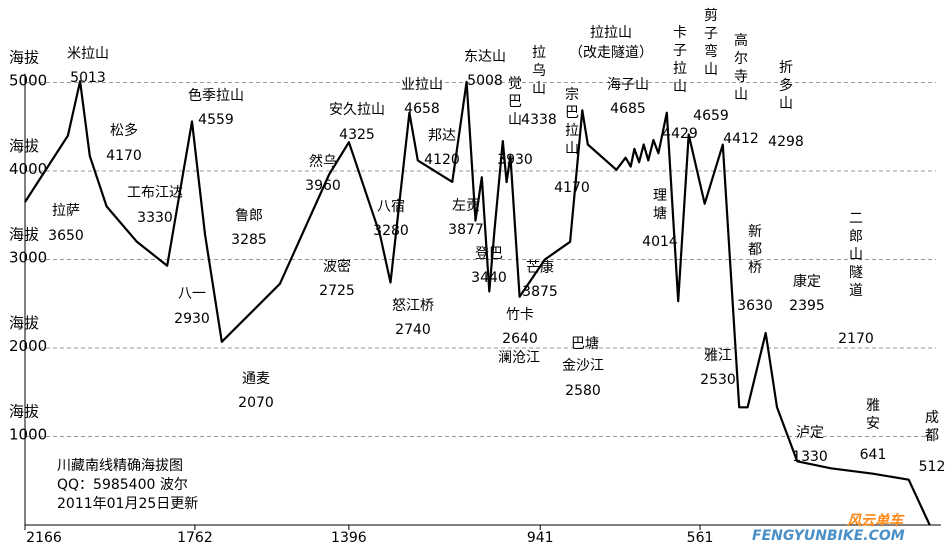 Image resolution: width=950 pixels, height=546 pixels. I want to click on place-16-elevation: 5008, so click(485, 81).